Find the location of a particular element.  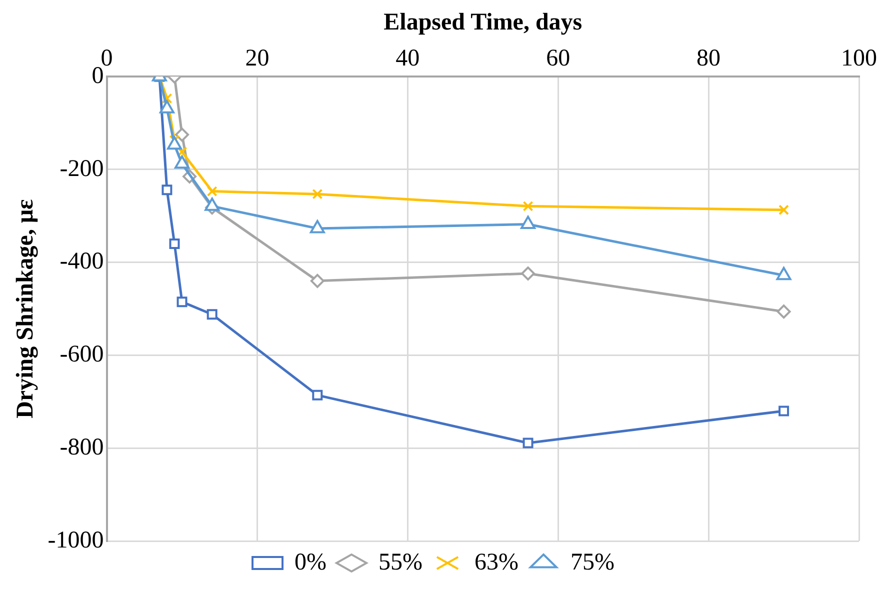

x-tick-label: 100 is located at coordinates (859, 58).